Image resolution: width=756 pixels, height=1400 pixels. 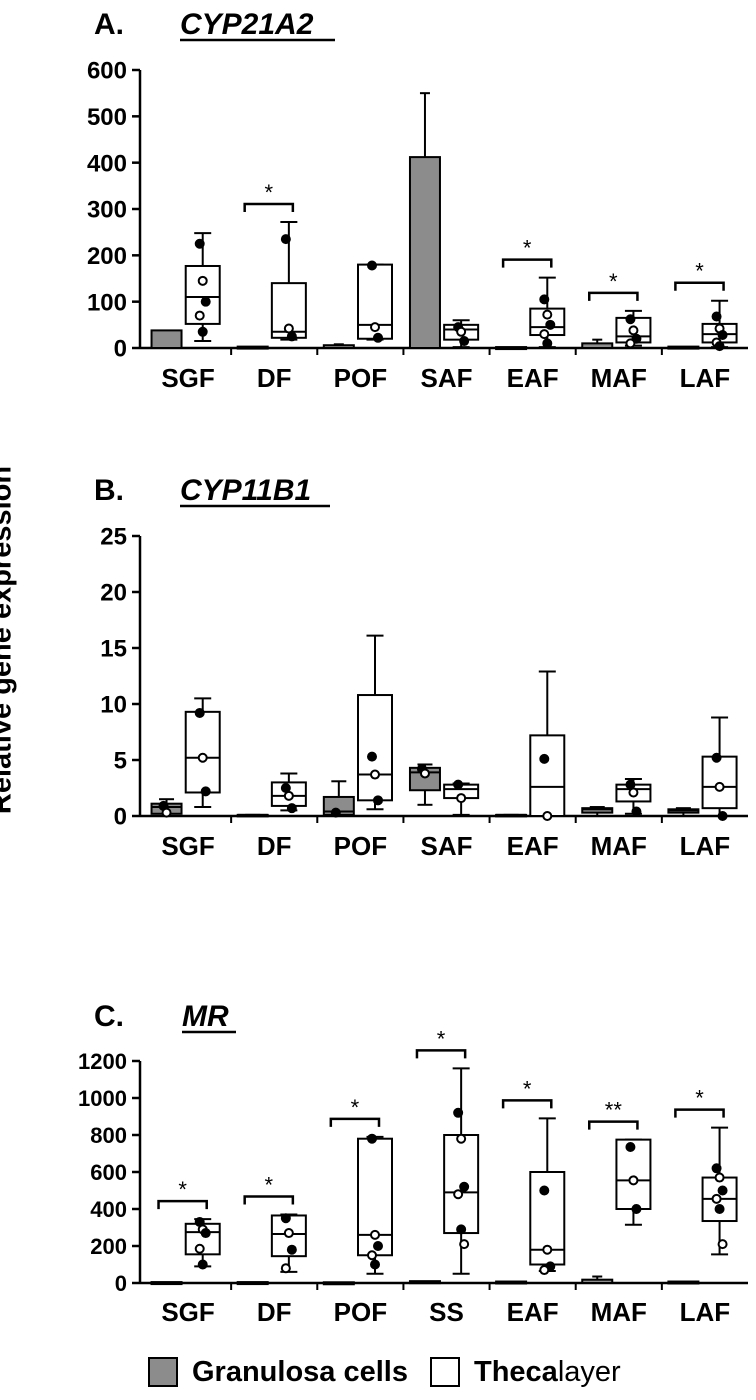 I want to click on legend-item-granulosa: Granulosa cells, so click(x=278, y=1372).